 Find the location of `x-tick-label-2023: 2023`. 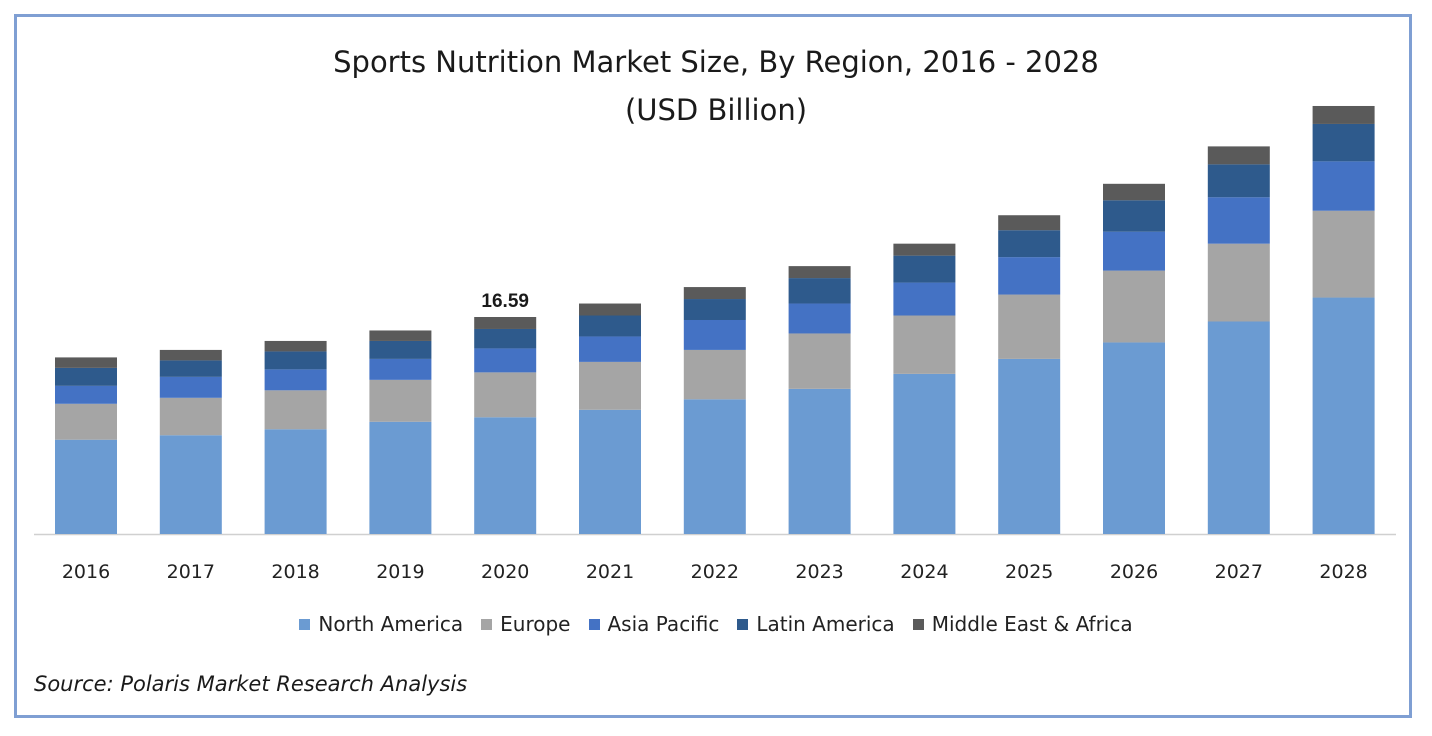

x-tick-label-2023: 2023 is located at coordinates (819, 572).